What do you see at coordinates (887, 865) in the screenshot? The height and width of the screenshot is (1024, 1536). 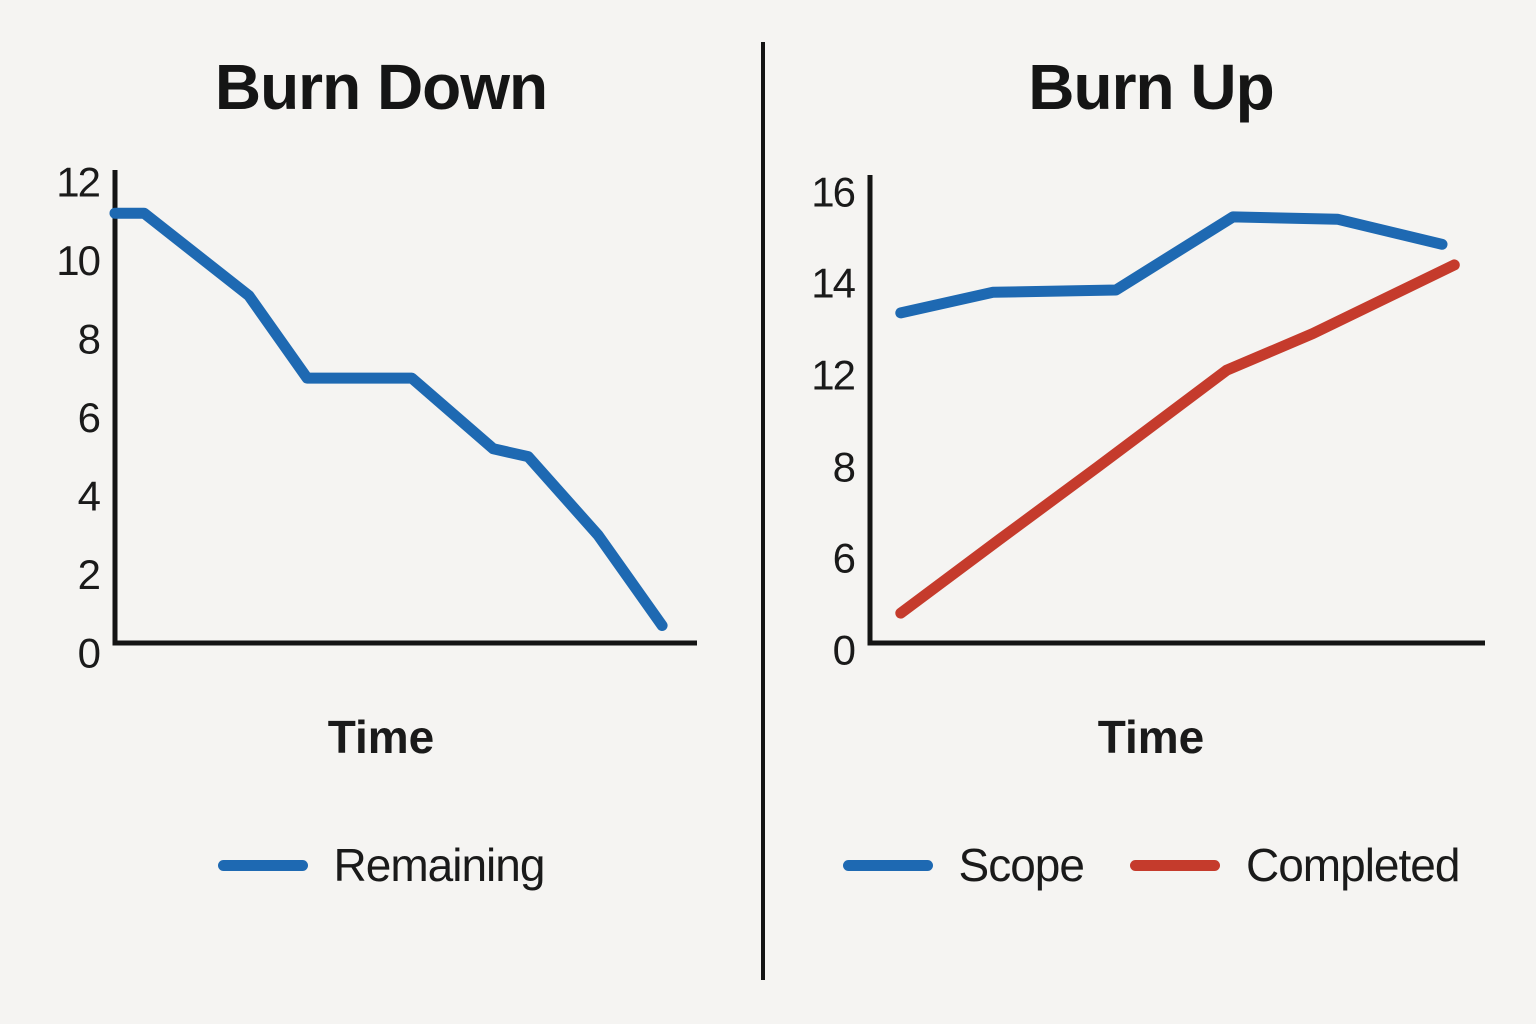 I see `scope-line-swatch` at bounding box center [887, 865].